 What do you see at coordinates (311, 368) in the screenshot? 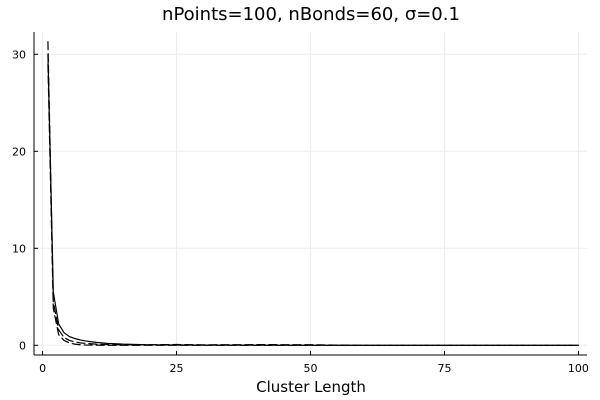
I see `x-tick-label: 50` at bounding box center [311, 368].